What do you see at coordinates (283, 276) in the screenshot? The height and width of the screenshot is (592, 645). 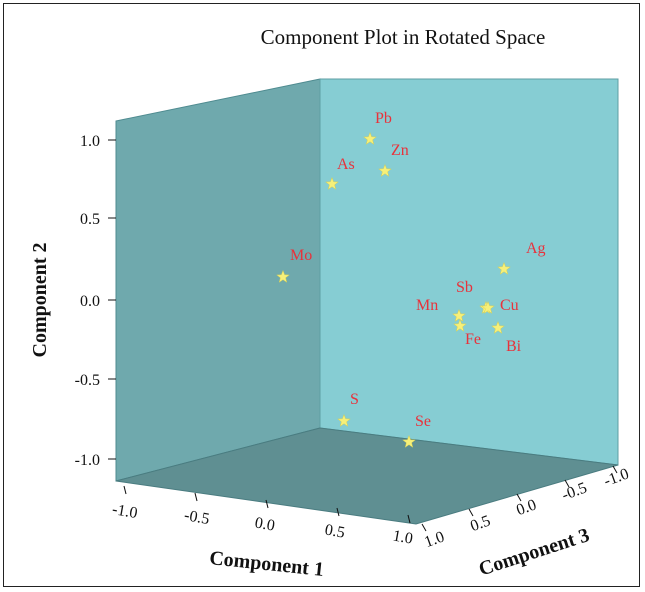 I see `point-marker-mo` at bounding box center [283, 276].